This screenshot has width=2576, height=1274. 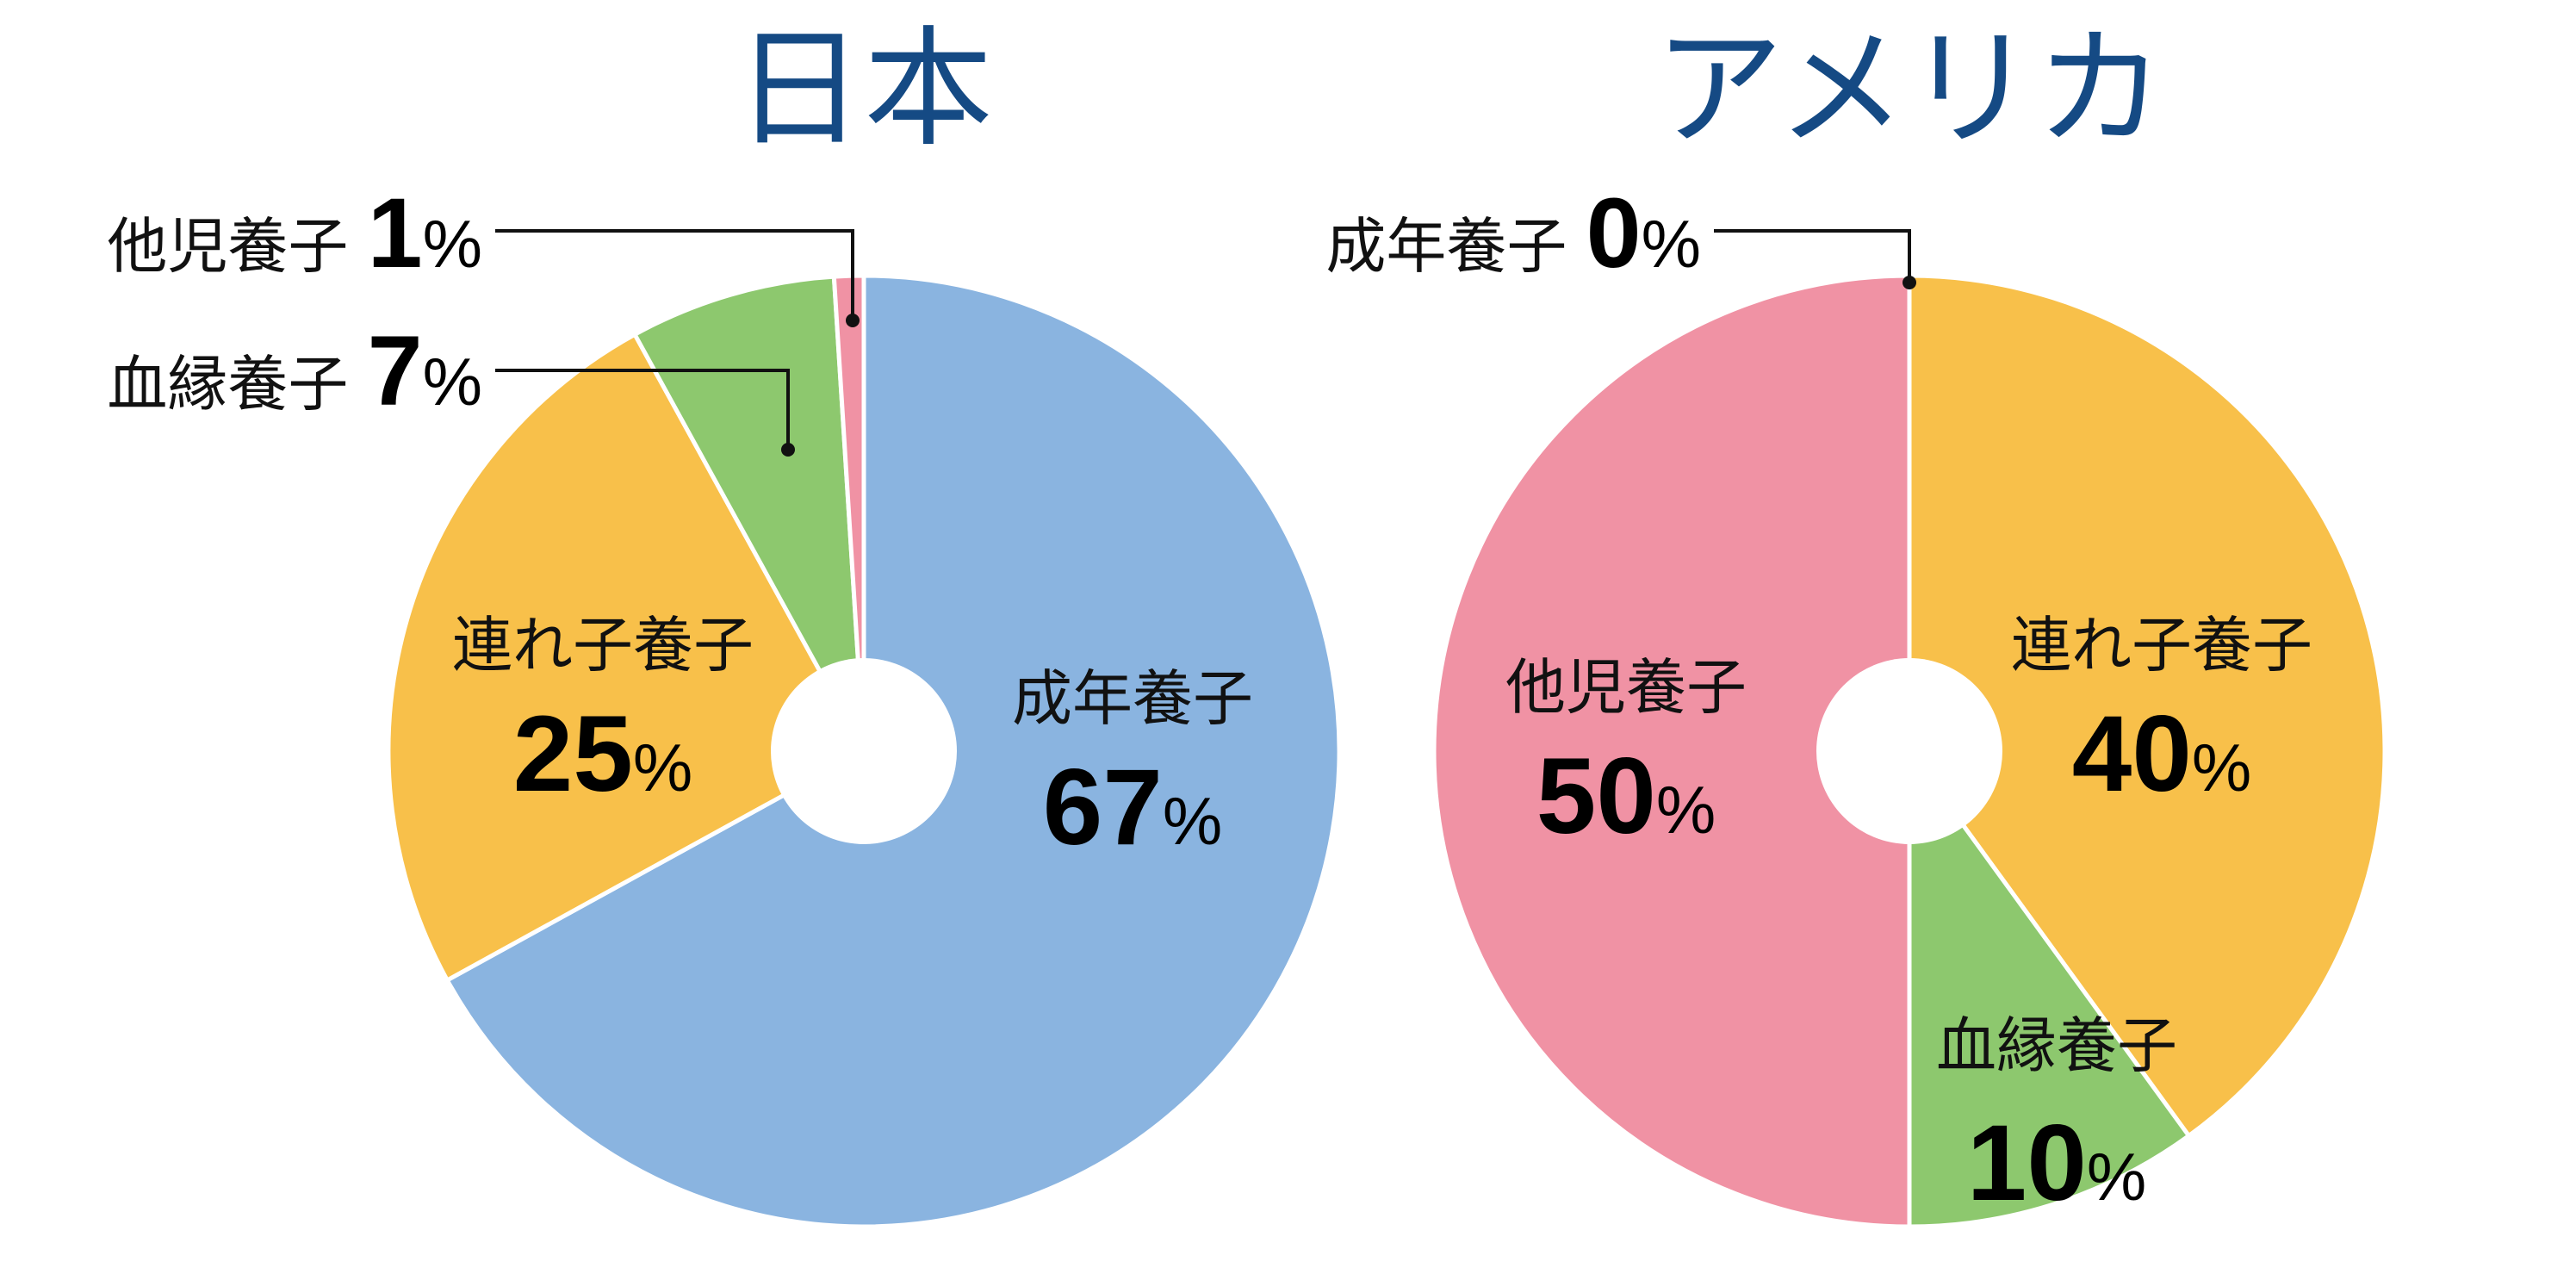 I want to click on slice-value-label: 40%, so click(x=2161, y=754).